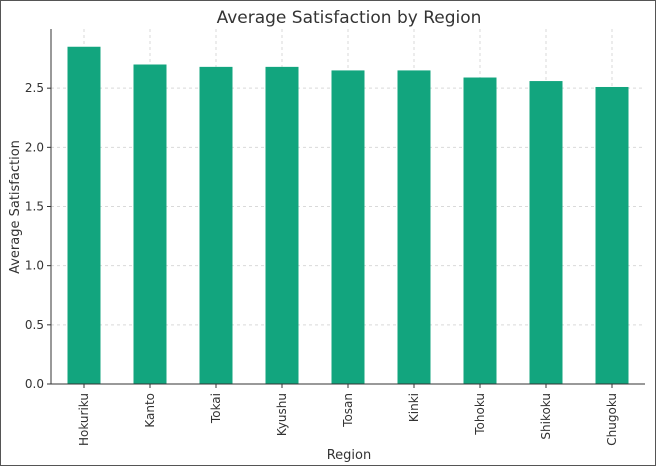 The height and width of the screenshot is (467, 656). What do you see at coordinates (414, 227) in the screenshot?
I see `bar-kinki` at bounding box center [414, 227].